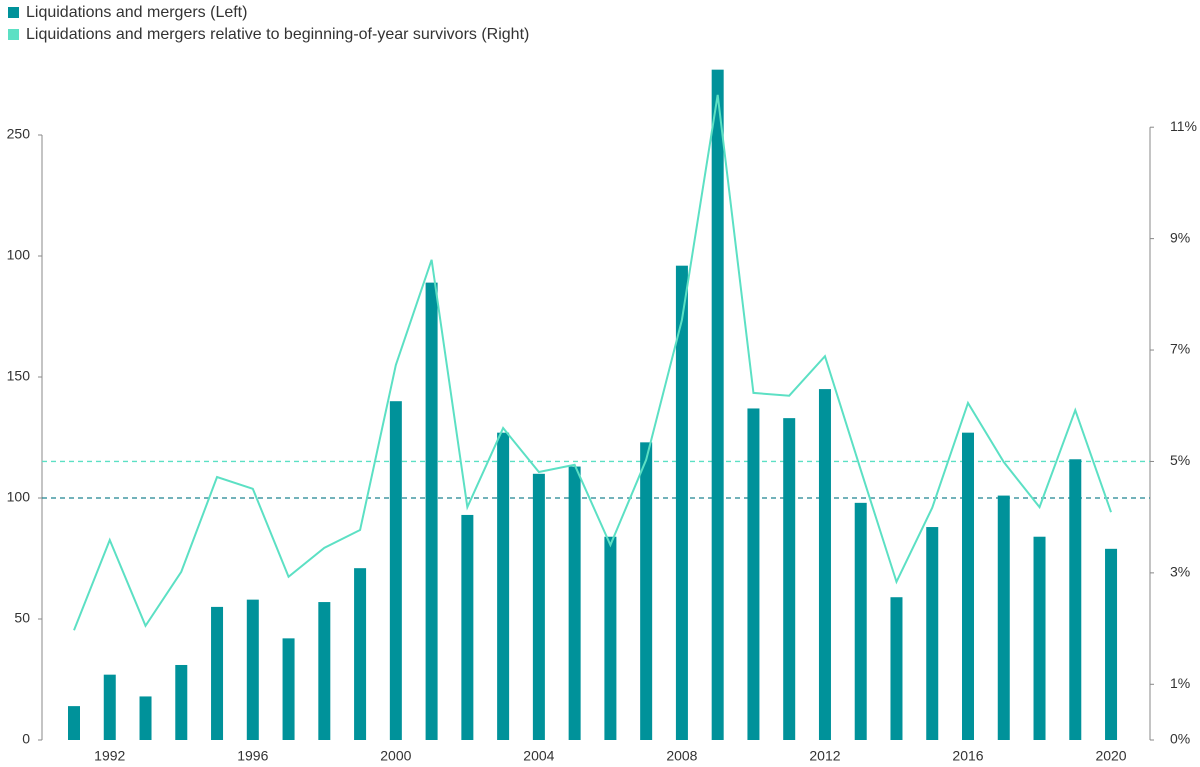 Image resolution: width=1200 pixels, height=767 pixels. I want to click on y-tick-label: 250, so click(19, 134).